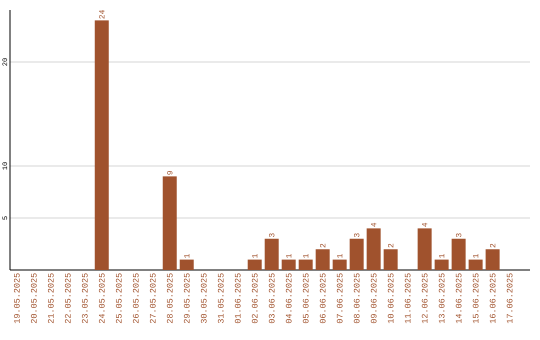  Describe the element at coordinates (391, 298) in the screenshot. I see `x-tick-label: 10.06.2025` at that location.